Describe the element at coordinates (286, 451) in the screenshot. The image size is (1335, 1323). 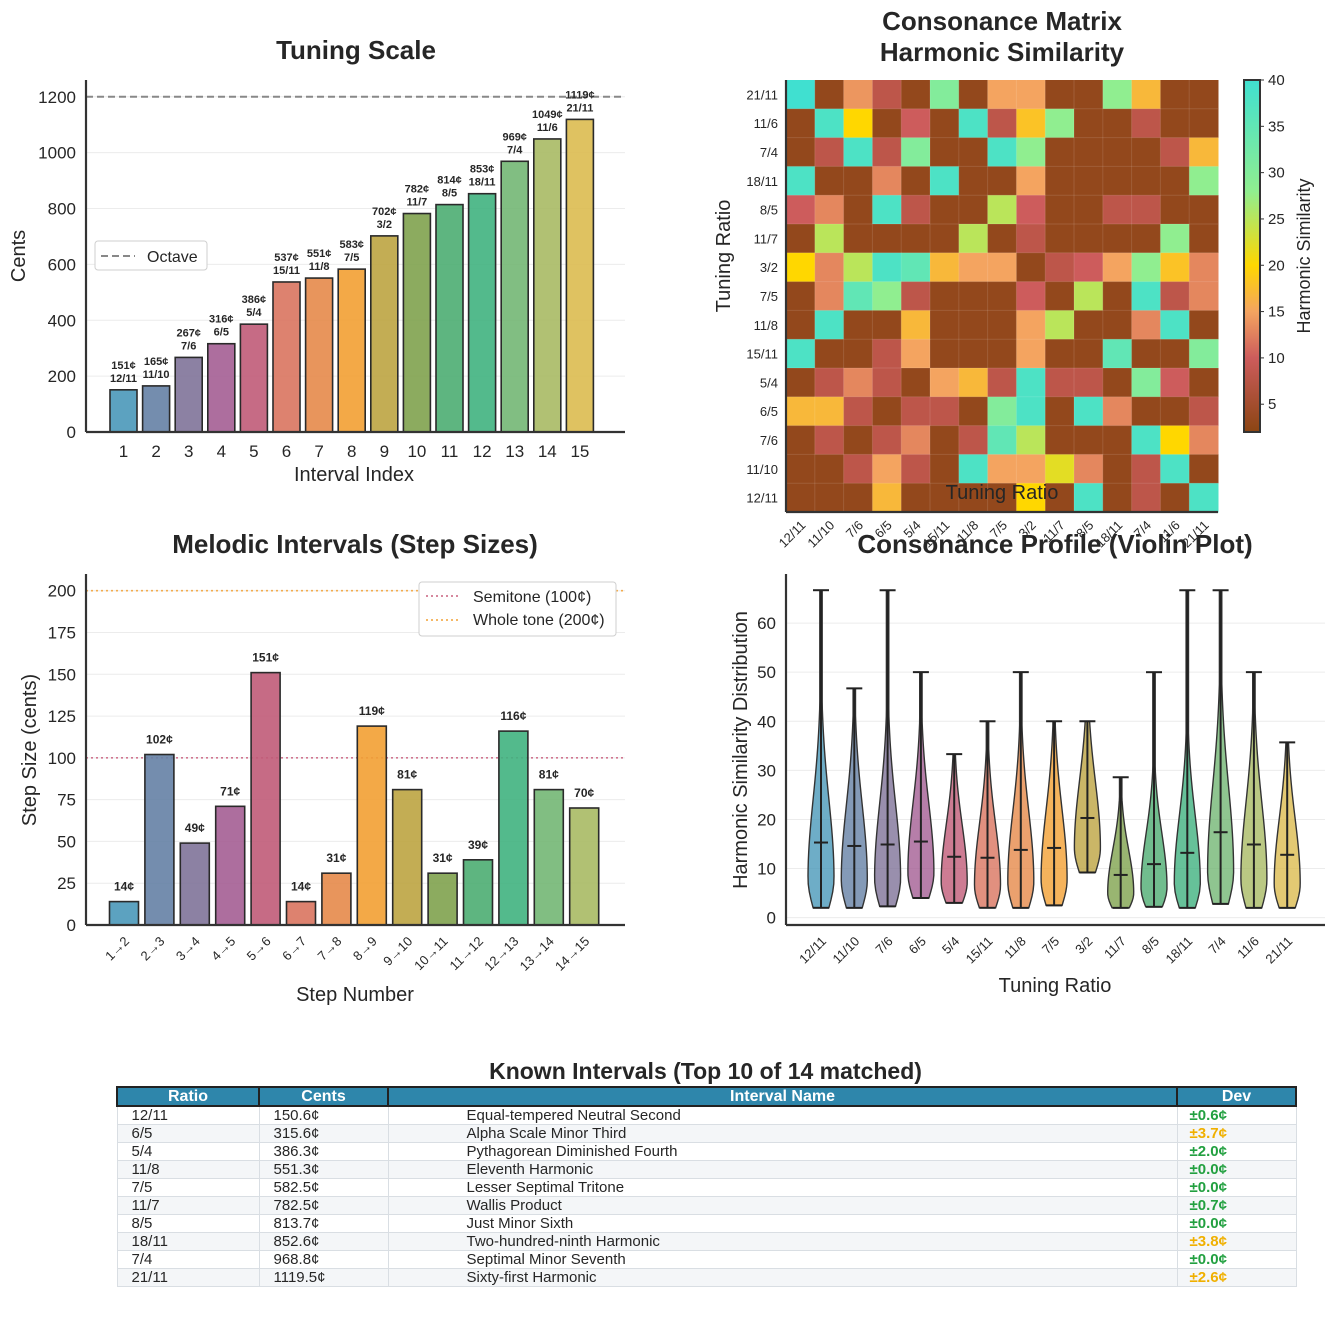
I see `x-tick-label: 6` at that location.